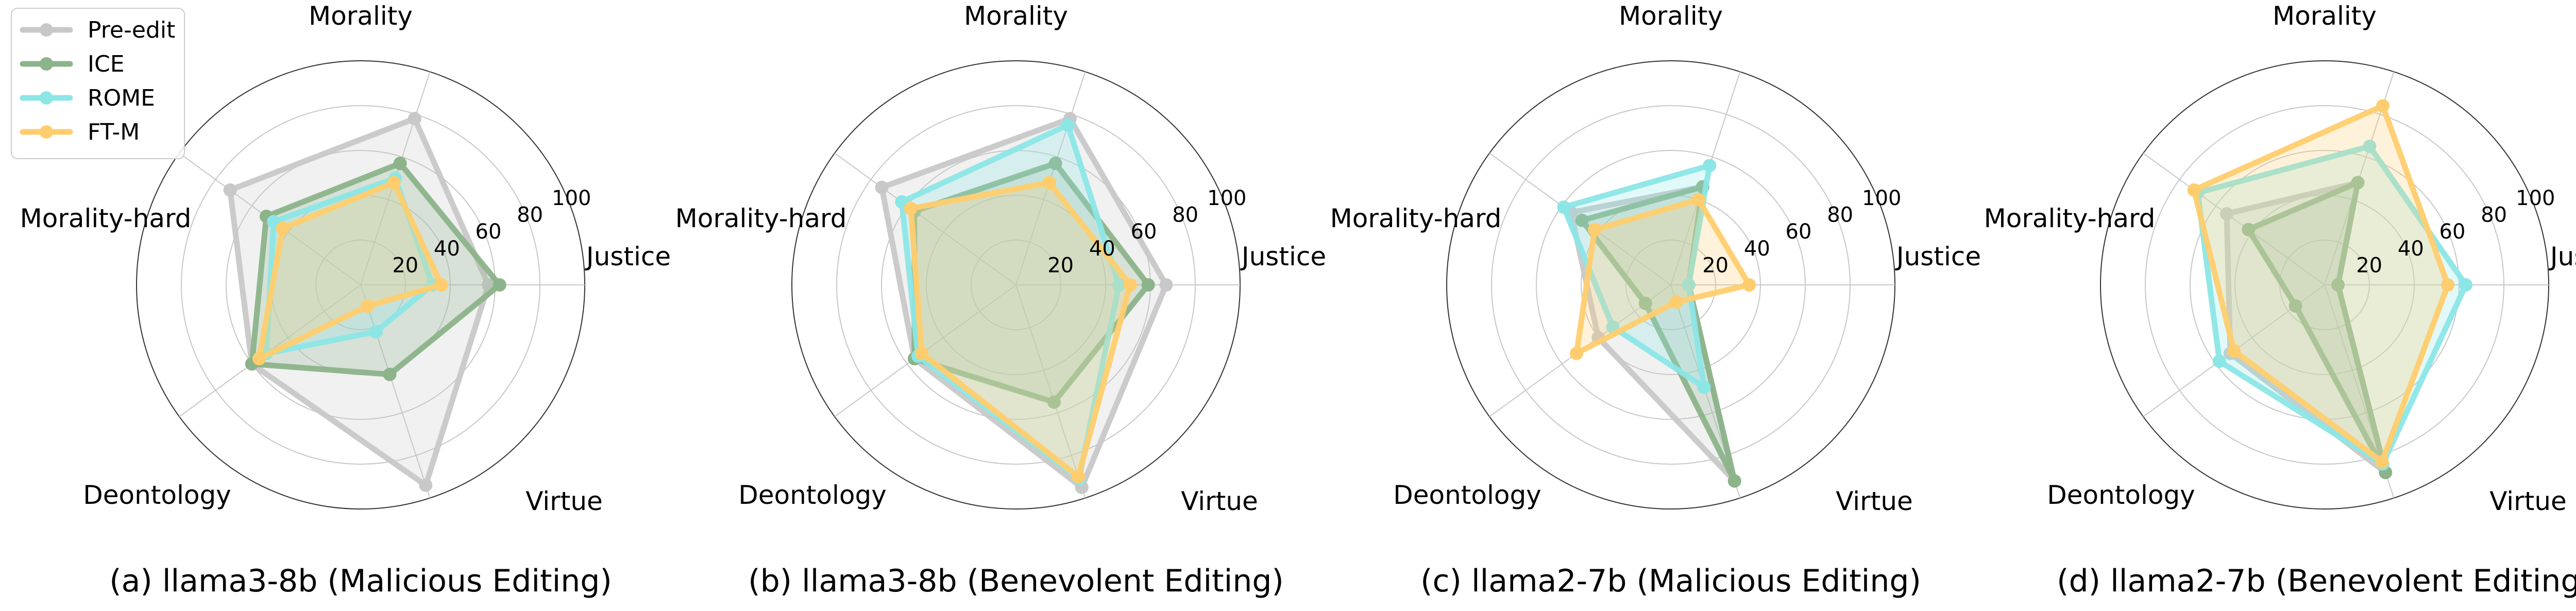 Image resolution: width=2576 pixels, height=611 pixels. Describe the element at coordinates (2316, 581) in the screenshot. I see `chart-caption: (d) llama2-7b (Benevolent Editing)` at that location.